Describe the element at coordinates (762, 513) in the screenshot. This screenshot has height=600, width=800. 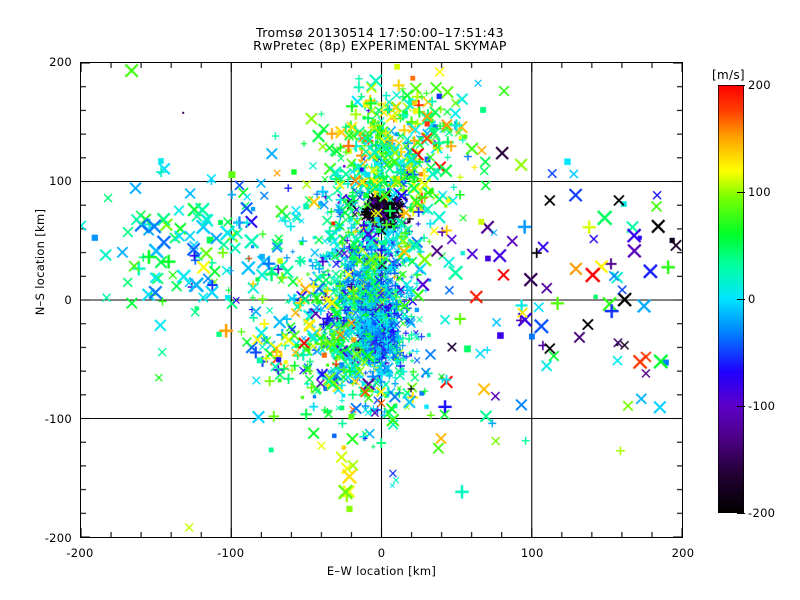
I see `colorbar-tick-label: -200` at that location.